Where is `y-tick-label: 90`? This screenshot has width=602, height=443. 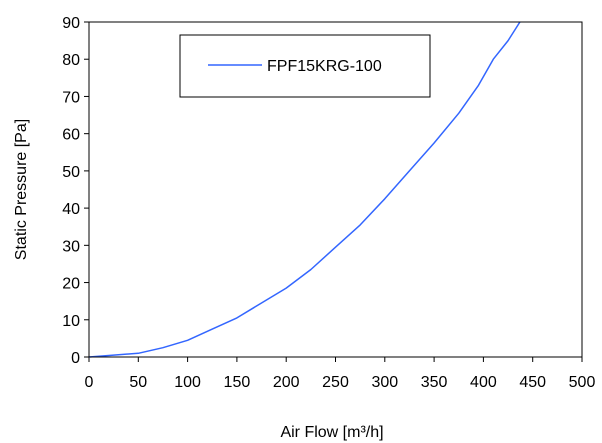 y-tick-label: 90 is located at coordinates (71, 23).